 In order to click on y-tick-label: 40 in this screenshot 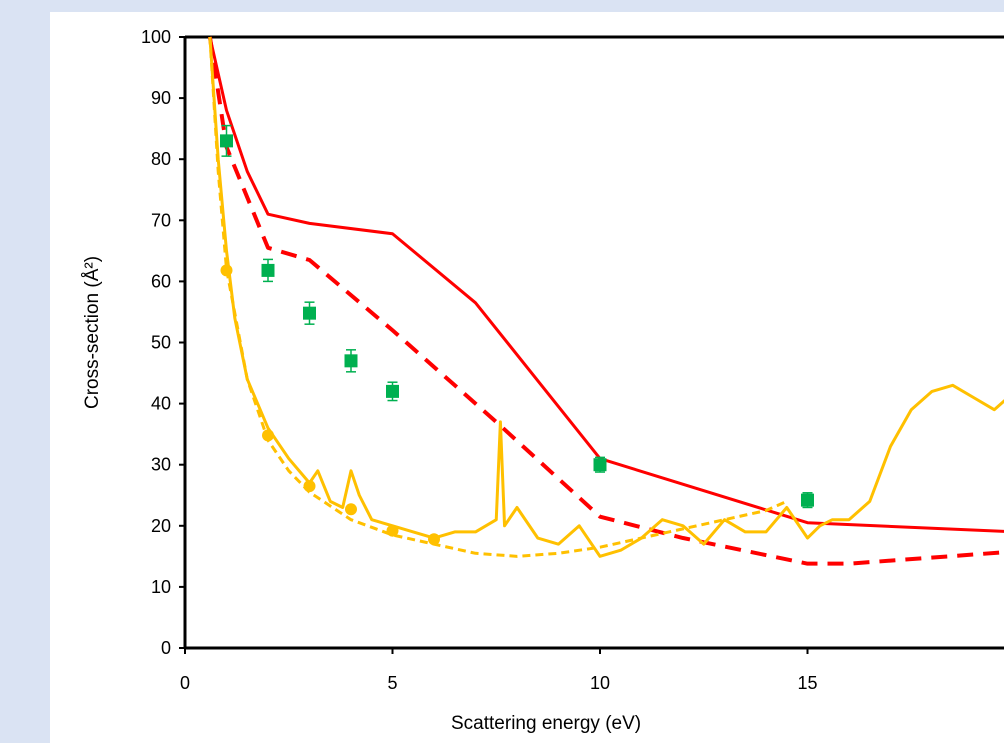, I will do `click(161, 404)`.